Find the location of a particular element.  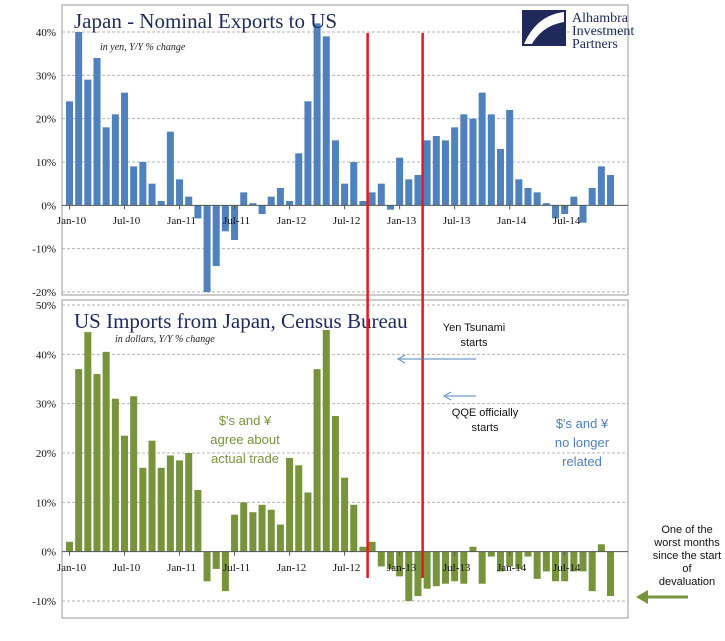

y-tick-label: -10% is located at coordinates (44, 250).